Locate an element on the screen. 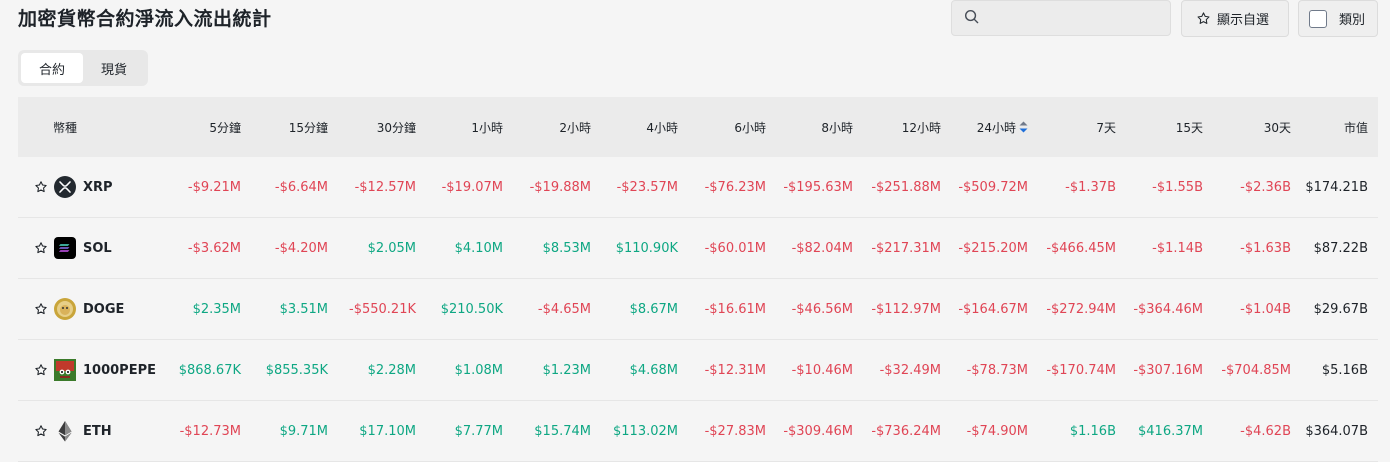 The width and height of the screenshot is (1390, 462). tab-futures: 合約 is located at coordinates (52, 68).